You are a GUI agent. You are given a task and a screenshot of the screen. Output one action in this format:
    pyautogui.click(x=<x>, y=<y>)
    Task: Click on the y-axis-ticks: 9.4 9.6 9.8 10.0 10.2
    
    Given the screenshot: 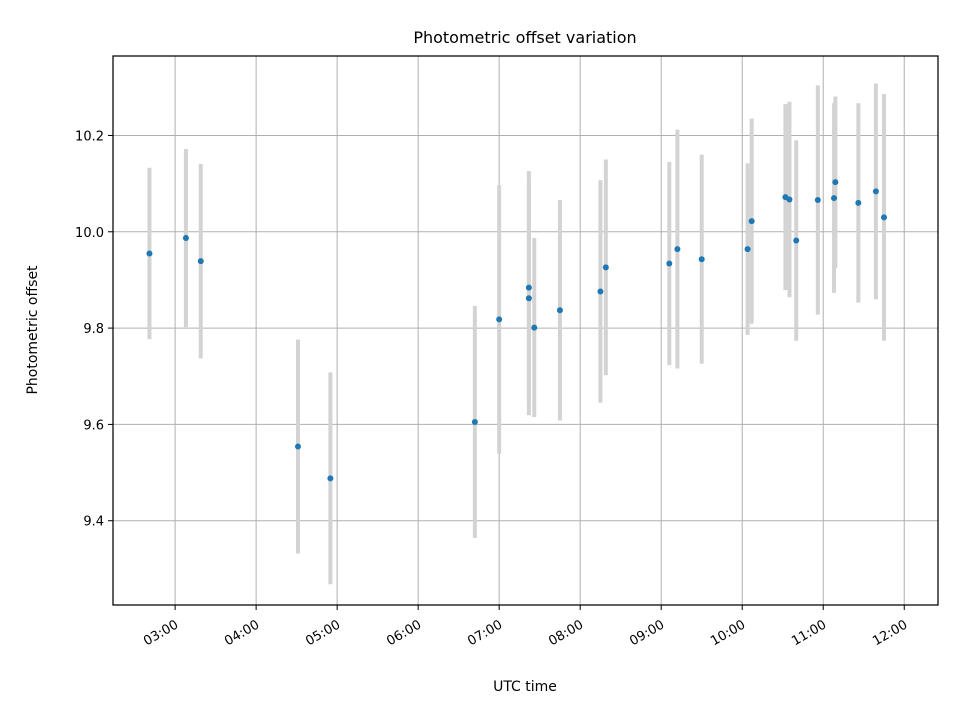 What is the action you would take?
    pyautogui.click(x=94, y=329)
    